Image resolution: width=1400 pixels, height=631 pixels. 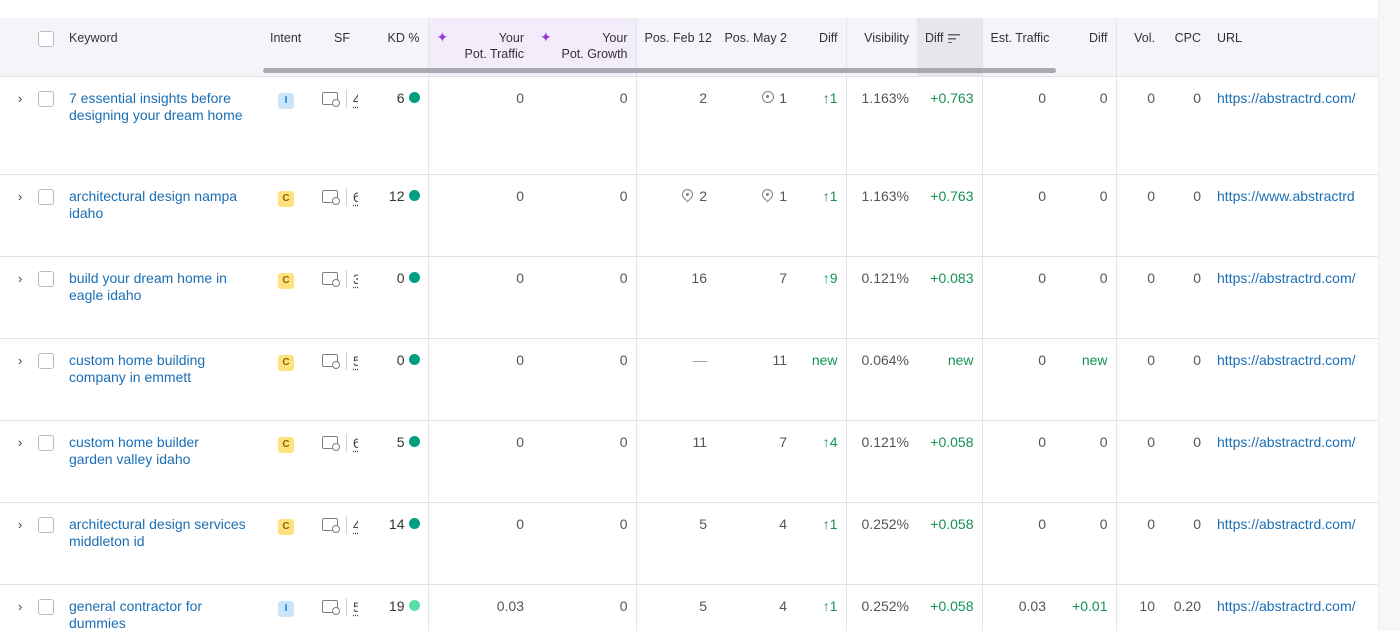 What do you see at coordinates (1018, 47) in the screenshot?
I see `col-est-traffic: Est. Traffic` at bounding box center [1018, 47].